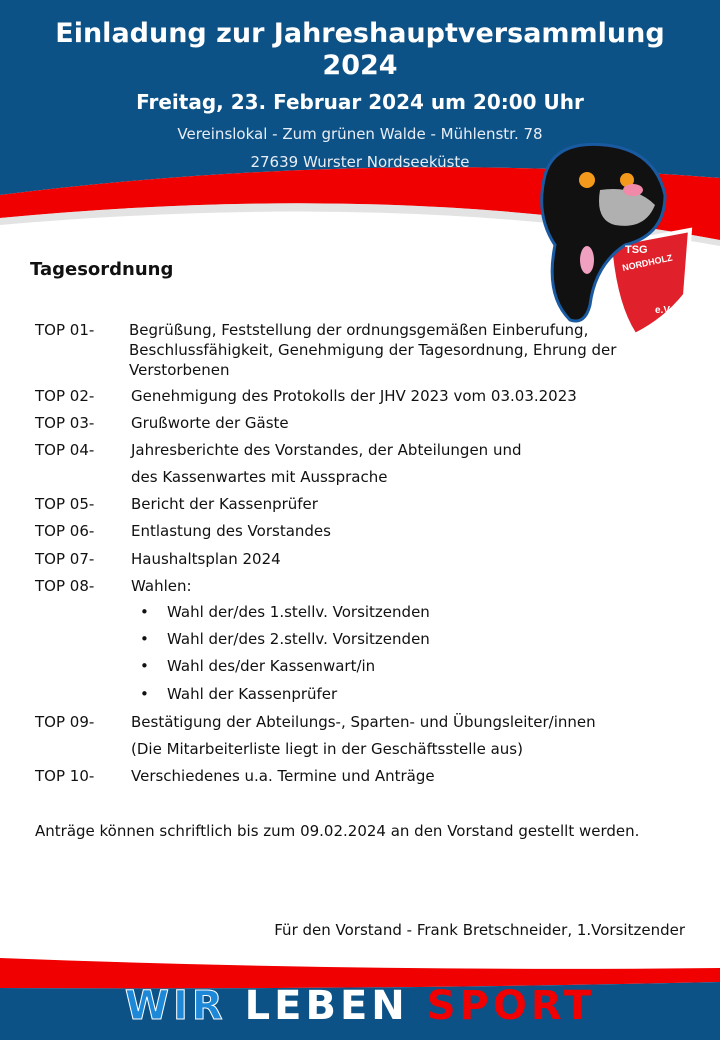  What do you see at coordinates (298, 639) in the screenshot?
I see `bullet-text: Wahl der/des 2.stellv. Vorsitzenden` at bounding box center [298, 639].